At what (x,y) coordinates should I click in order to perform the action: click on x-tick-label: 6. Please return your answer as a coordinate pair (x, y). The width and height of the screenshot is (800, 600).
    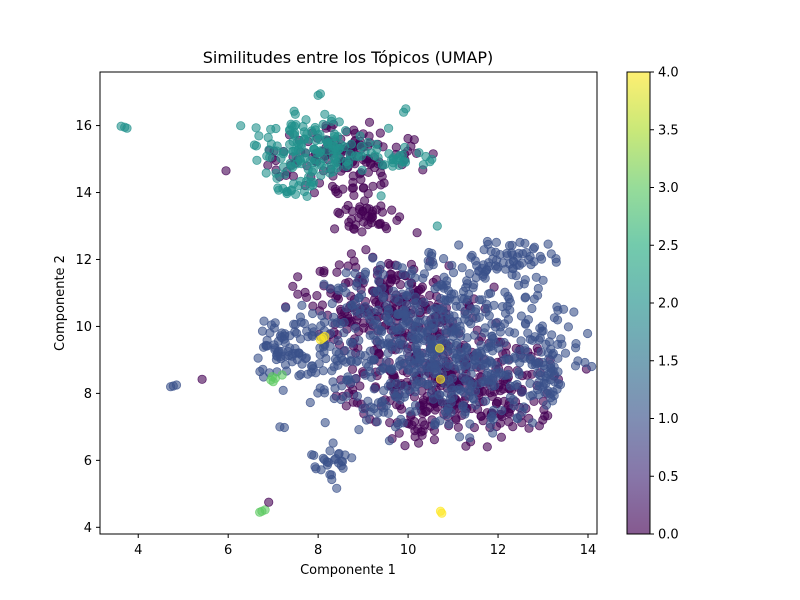
    Looking at the image, I should click on (228, 550).